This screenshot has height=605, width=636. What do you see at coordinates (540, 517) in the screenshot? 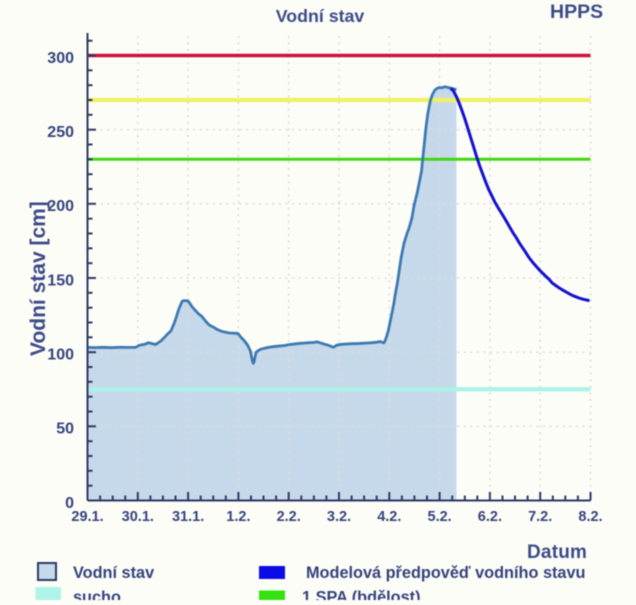
I see `svg-text: 7.2.` at bounding box center [540, 517].